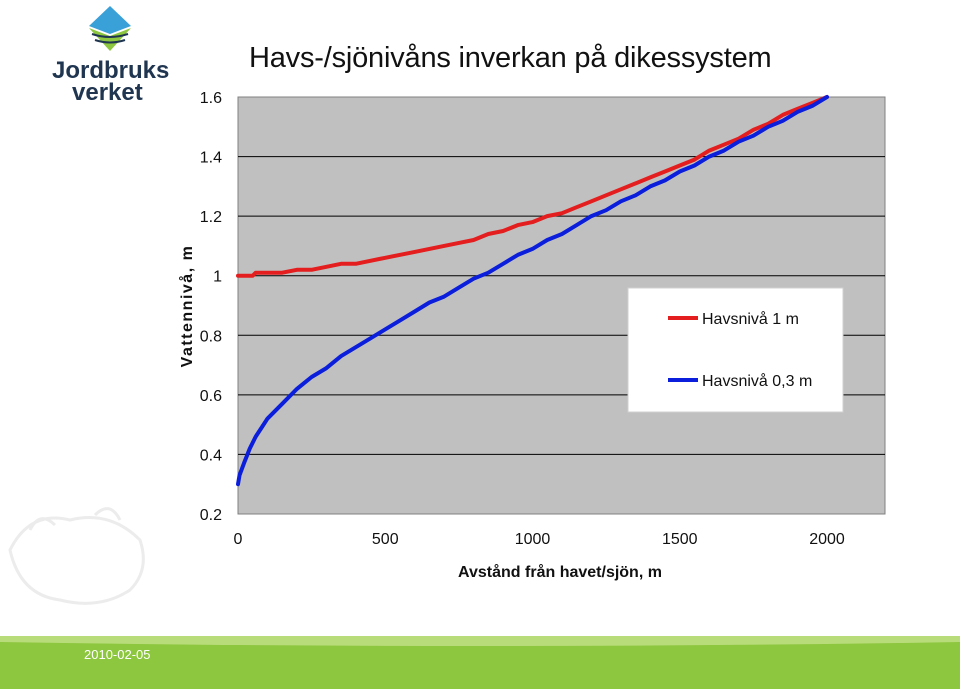 Image resolution: width=960 pixels, height=689 pixels. I want to click on y-tick-label-5: 1.2, so click(211, 217).